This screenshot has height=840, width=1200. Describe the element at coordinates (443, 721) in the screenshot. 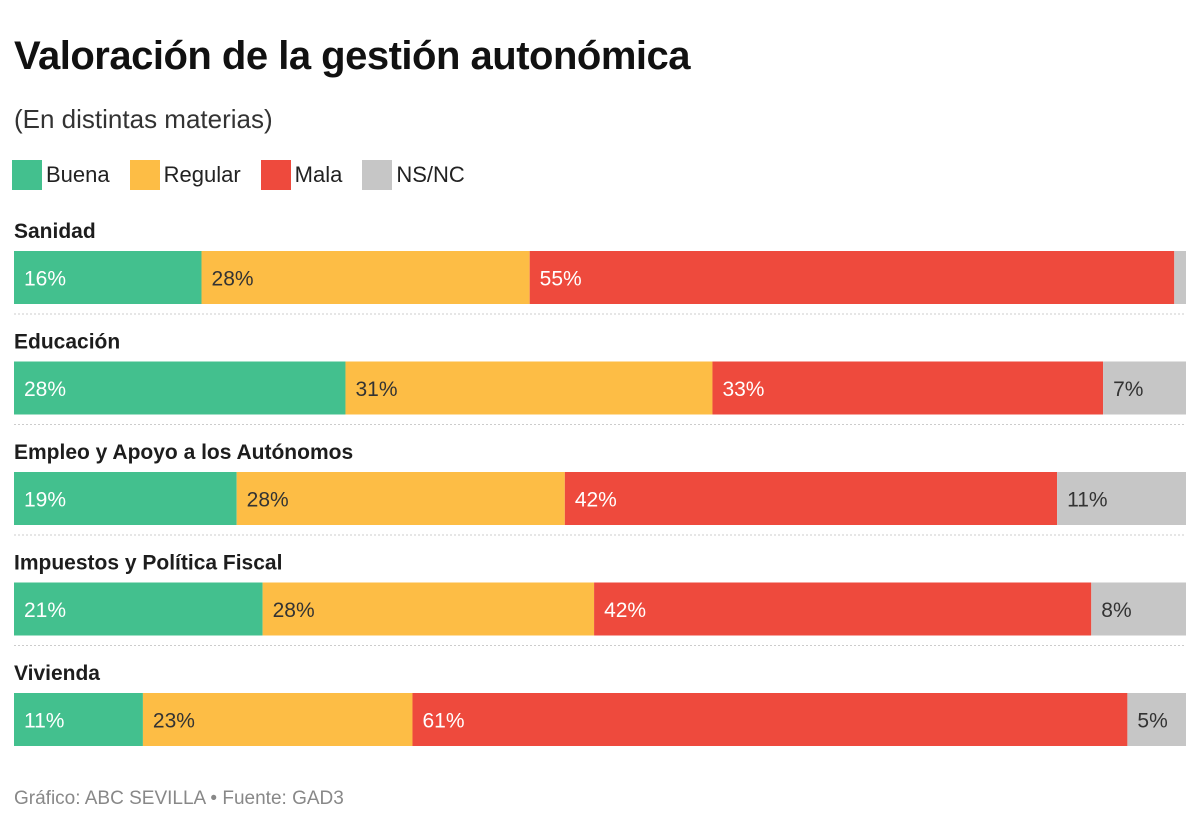

I see `value-label-vivienda-mala: 61%` at that location.